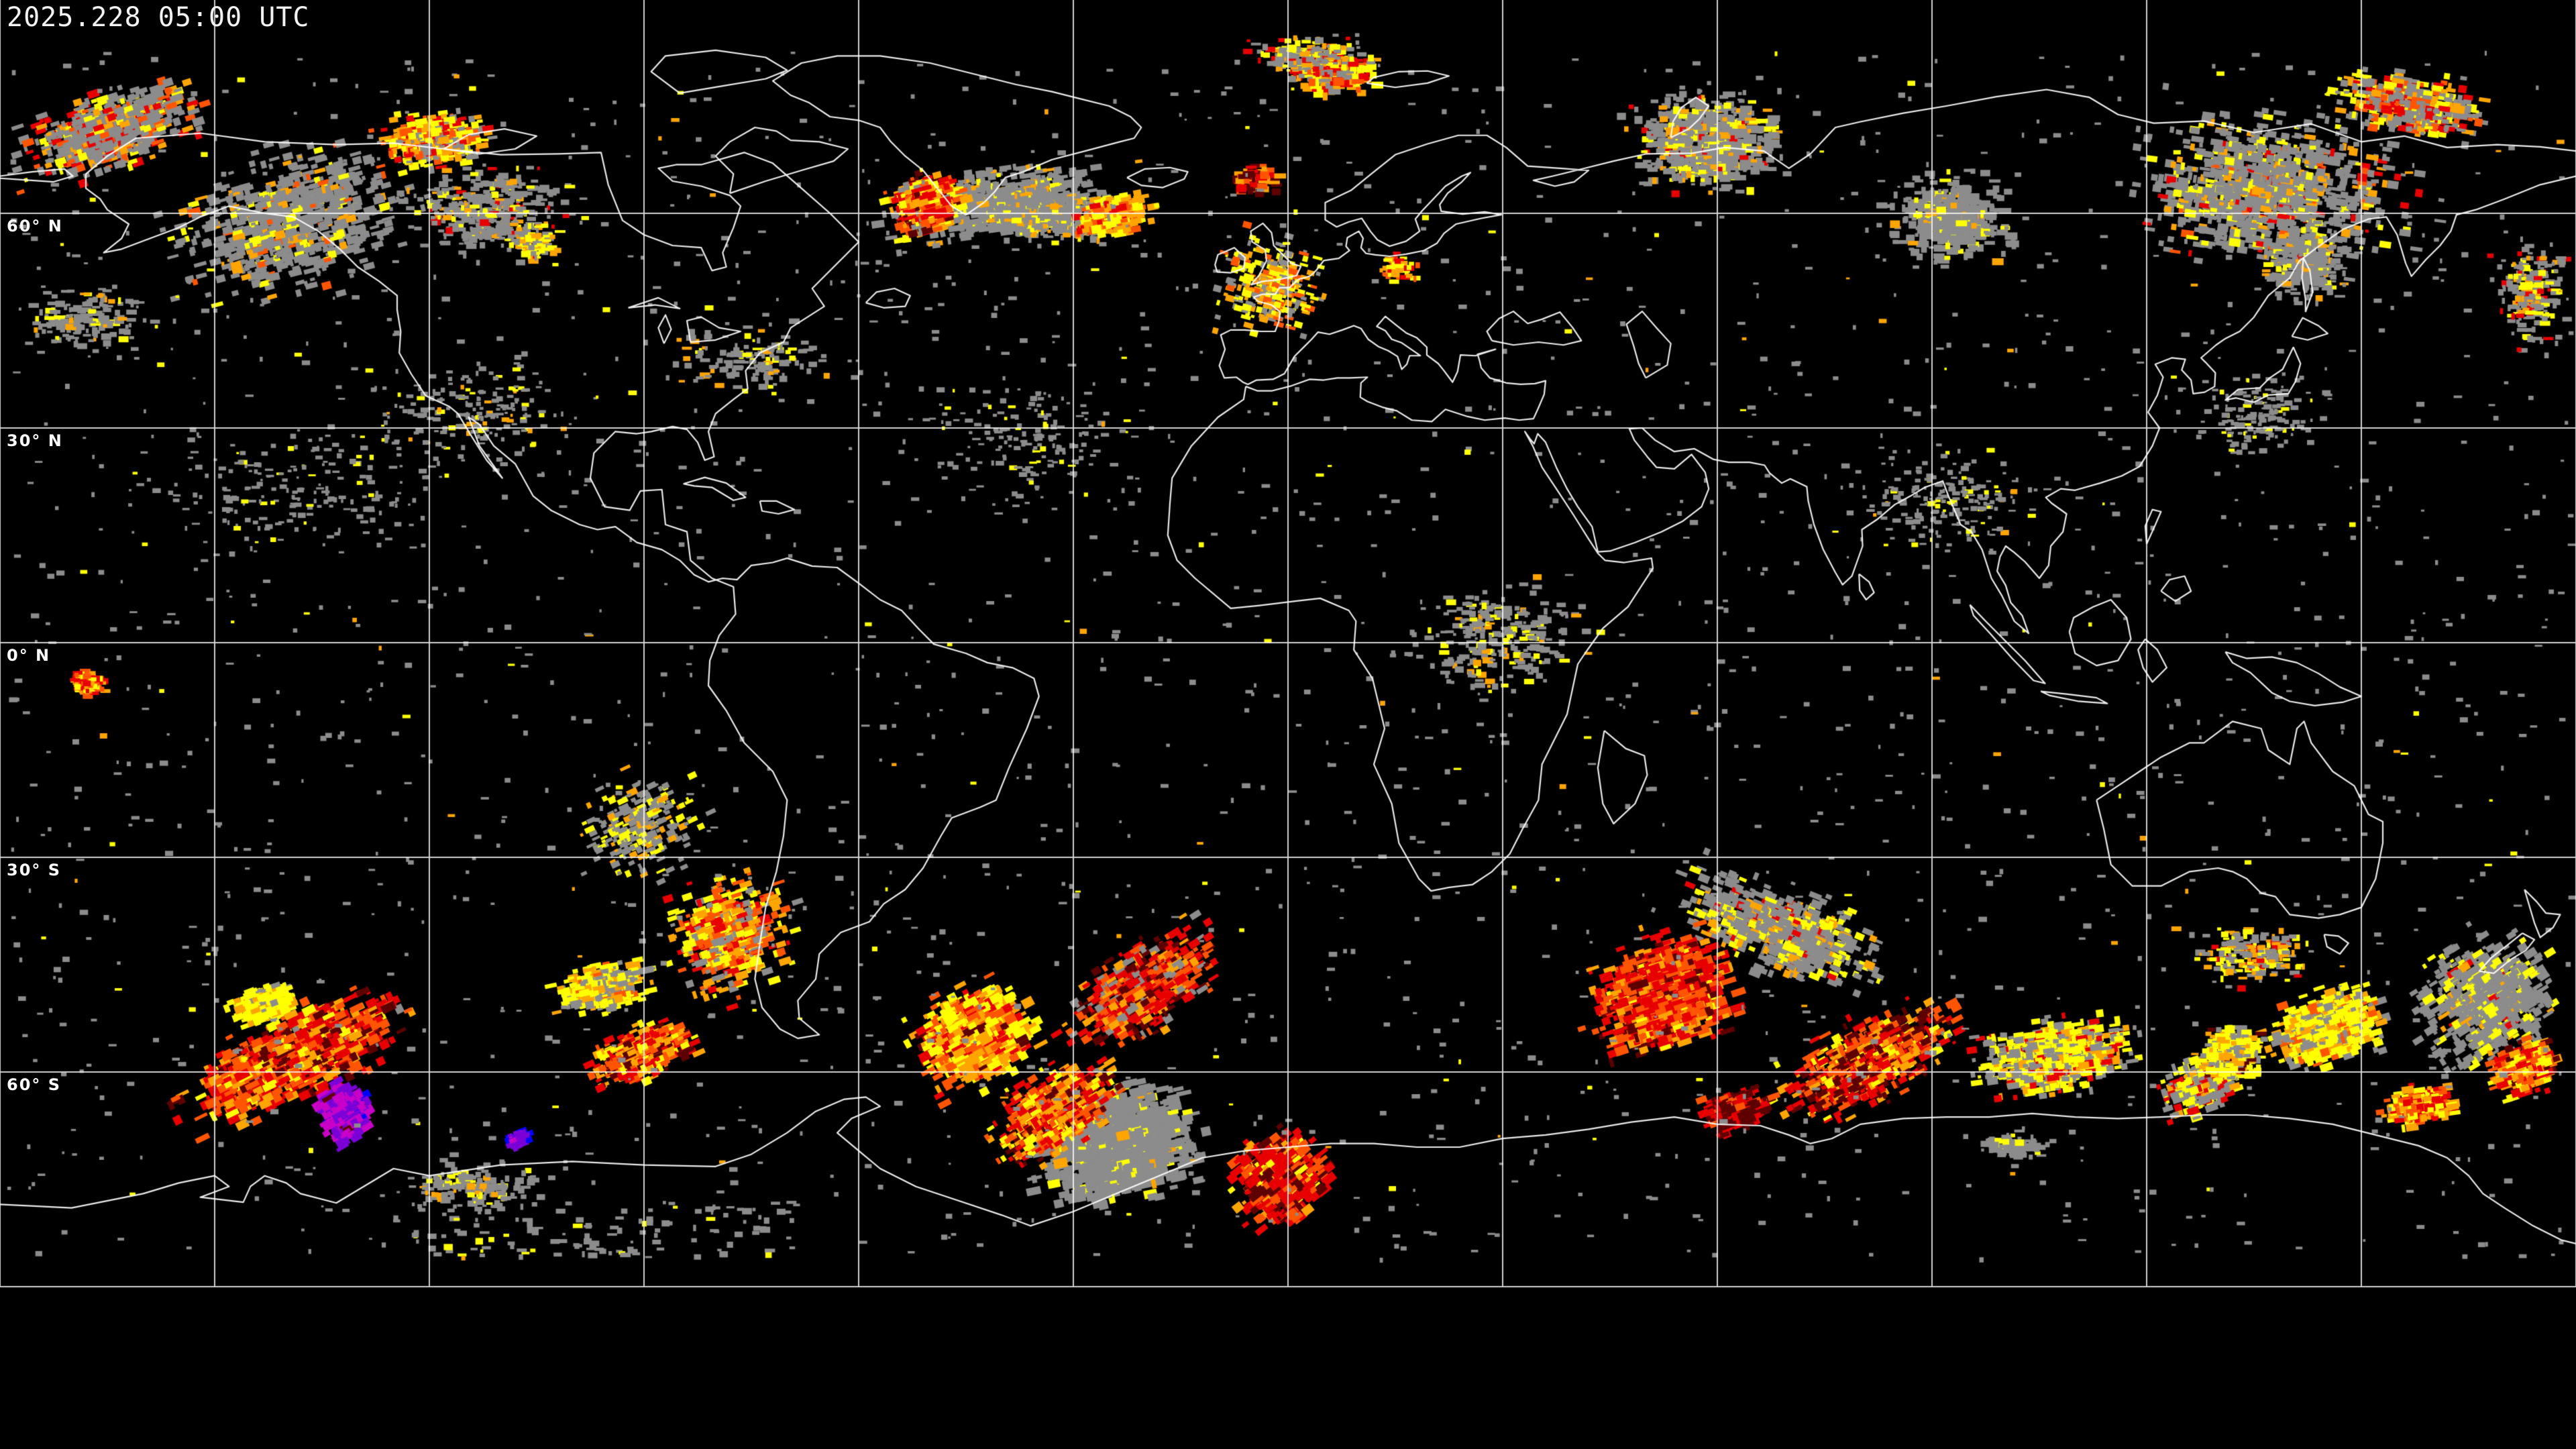 The height and width of the screenshot is (1449, 2576). I want to click on lat-label-0n: 0° N, so click(29, 655).